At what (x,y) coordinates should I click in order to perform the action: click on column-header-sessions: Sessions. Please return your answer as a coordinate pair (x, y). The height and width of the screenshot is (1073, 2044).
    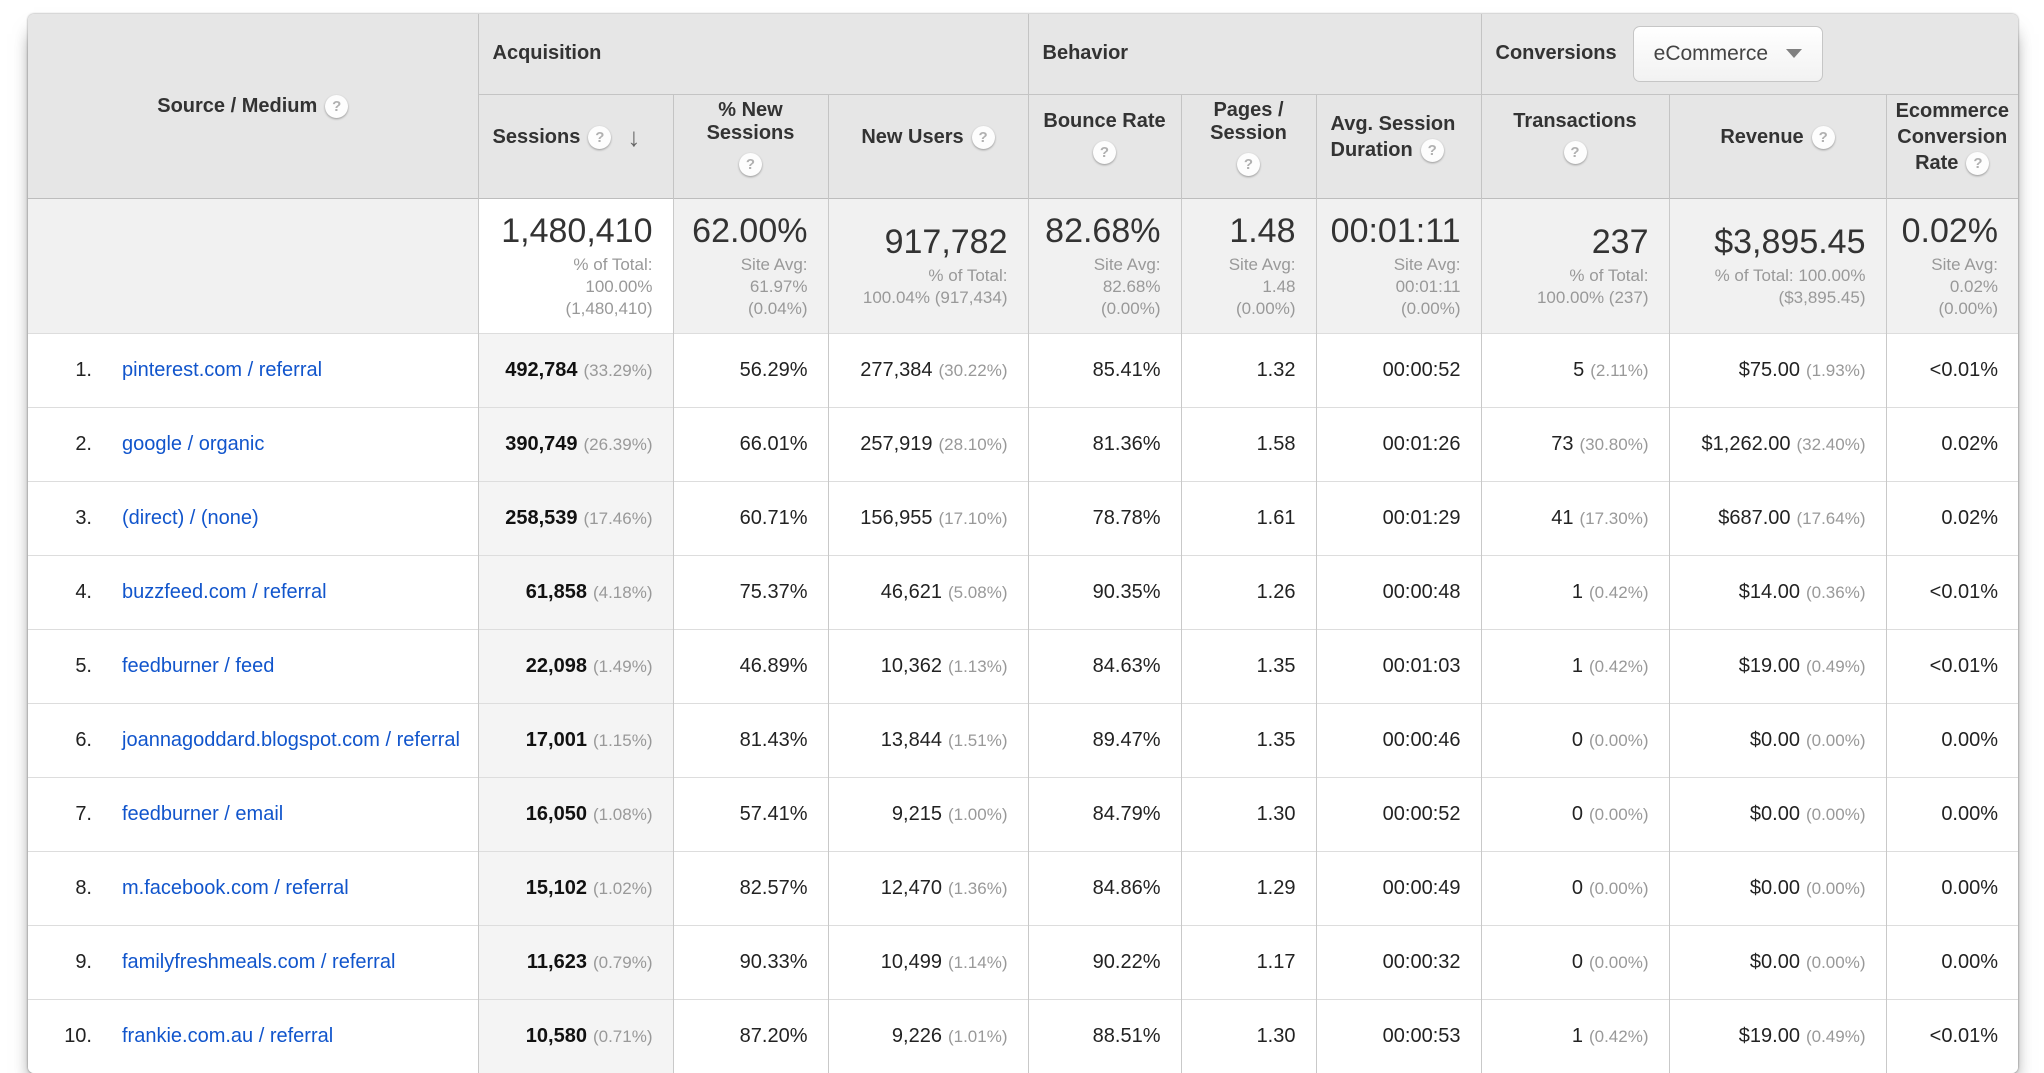
    Looking at the image, I should click on (575, 145).